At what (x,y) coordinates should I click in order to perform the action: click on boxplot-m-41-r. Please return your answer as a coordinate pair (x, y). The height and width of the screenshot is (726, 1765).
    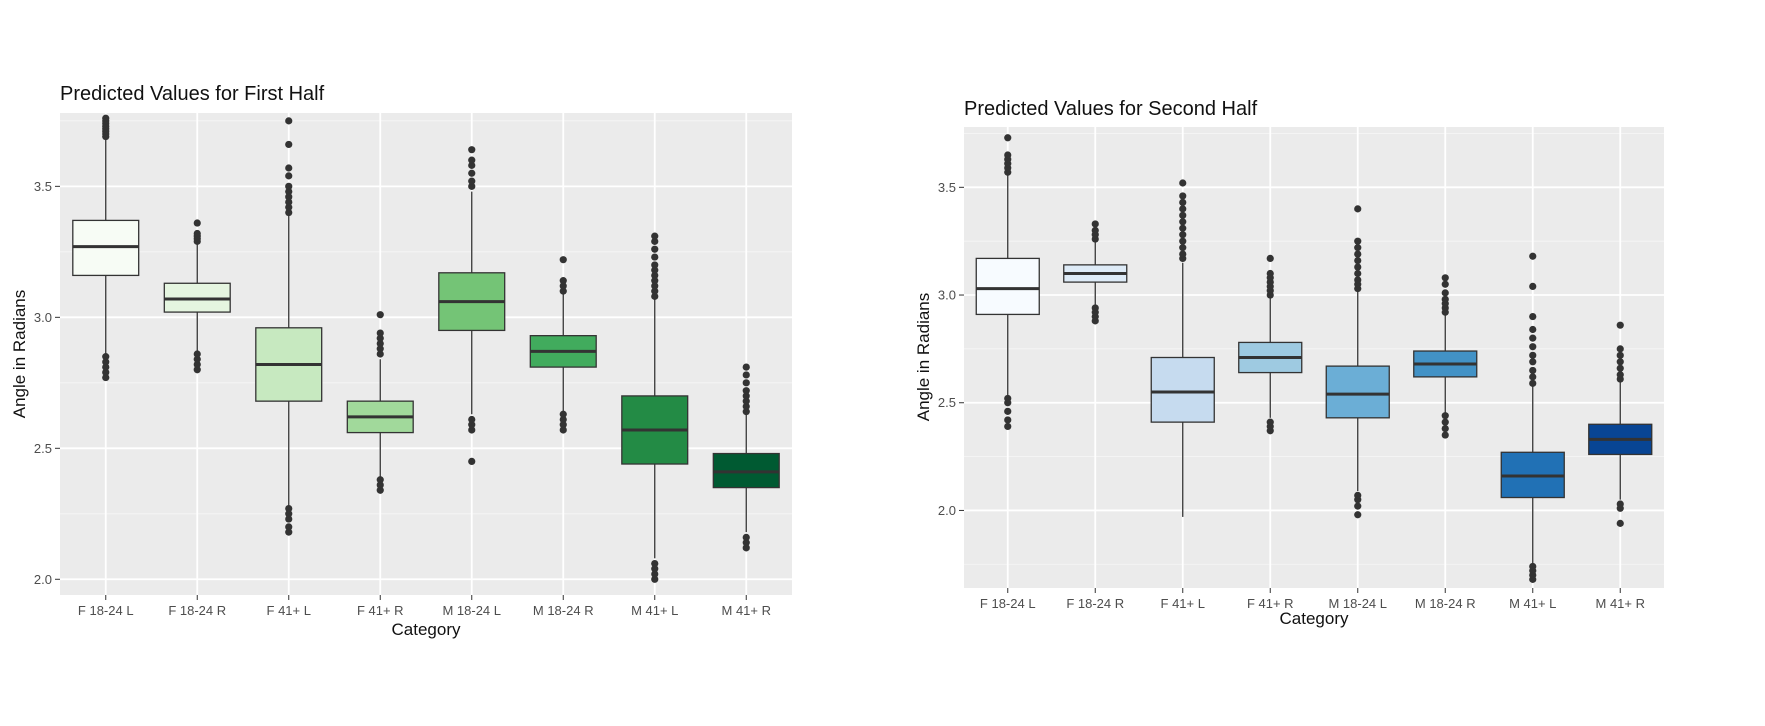
    Looking at the image, I should click on (746, 457).